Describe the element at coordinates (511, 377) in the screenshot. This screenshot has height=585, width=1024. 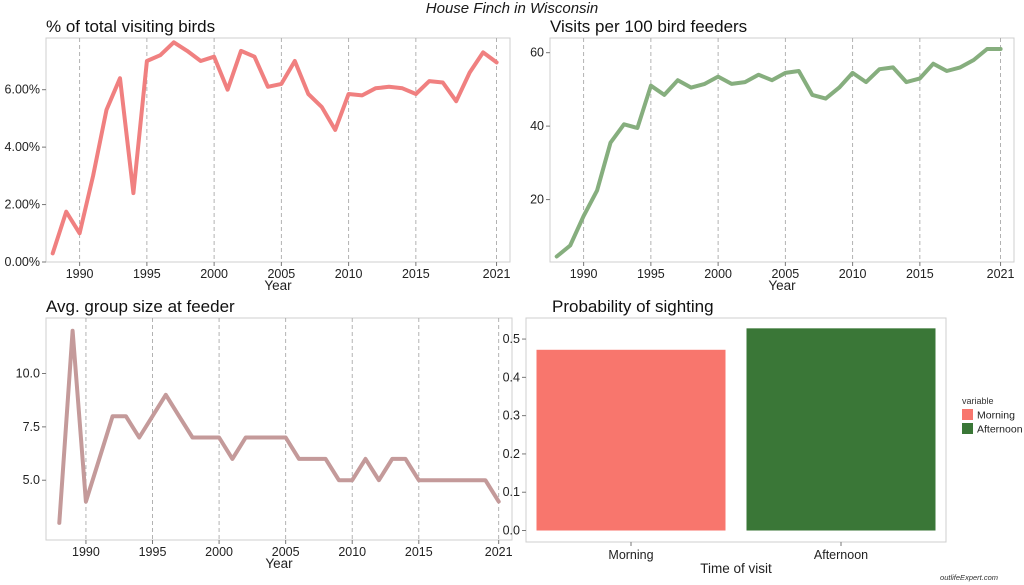
I see `y-tick-label: 0.4` at that location.